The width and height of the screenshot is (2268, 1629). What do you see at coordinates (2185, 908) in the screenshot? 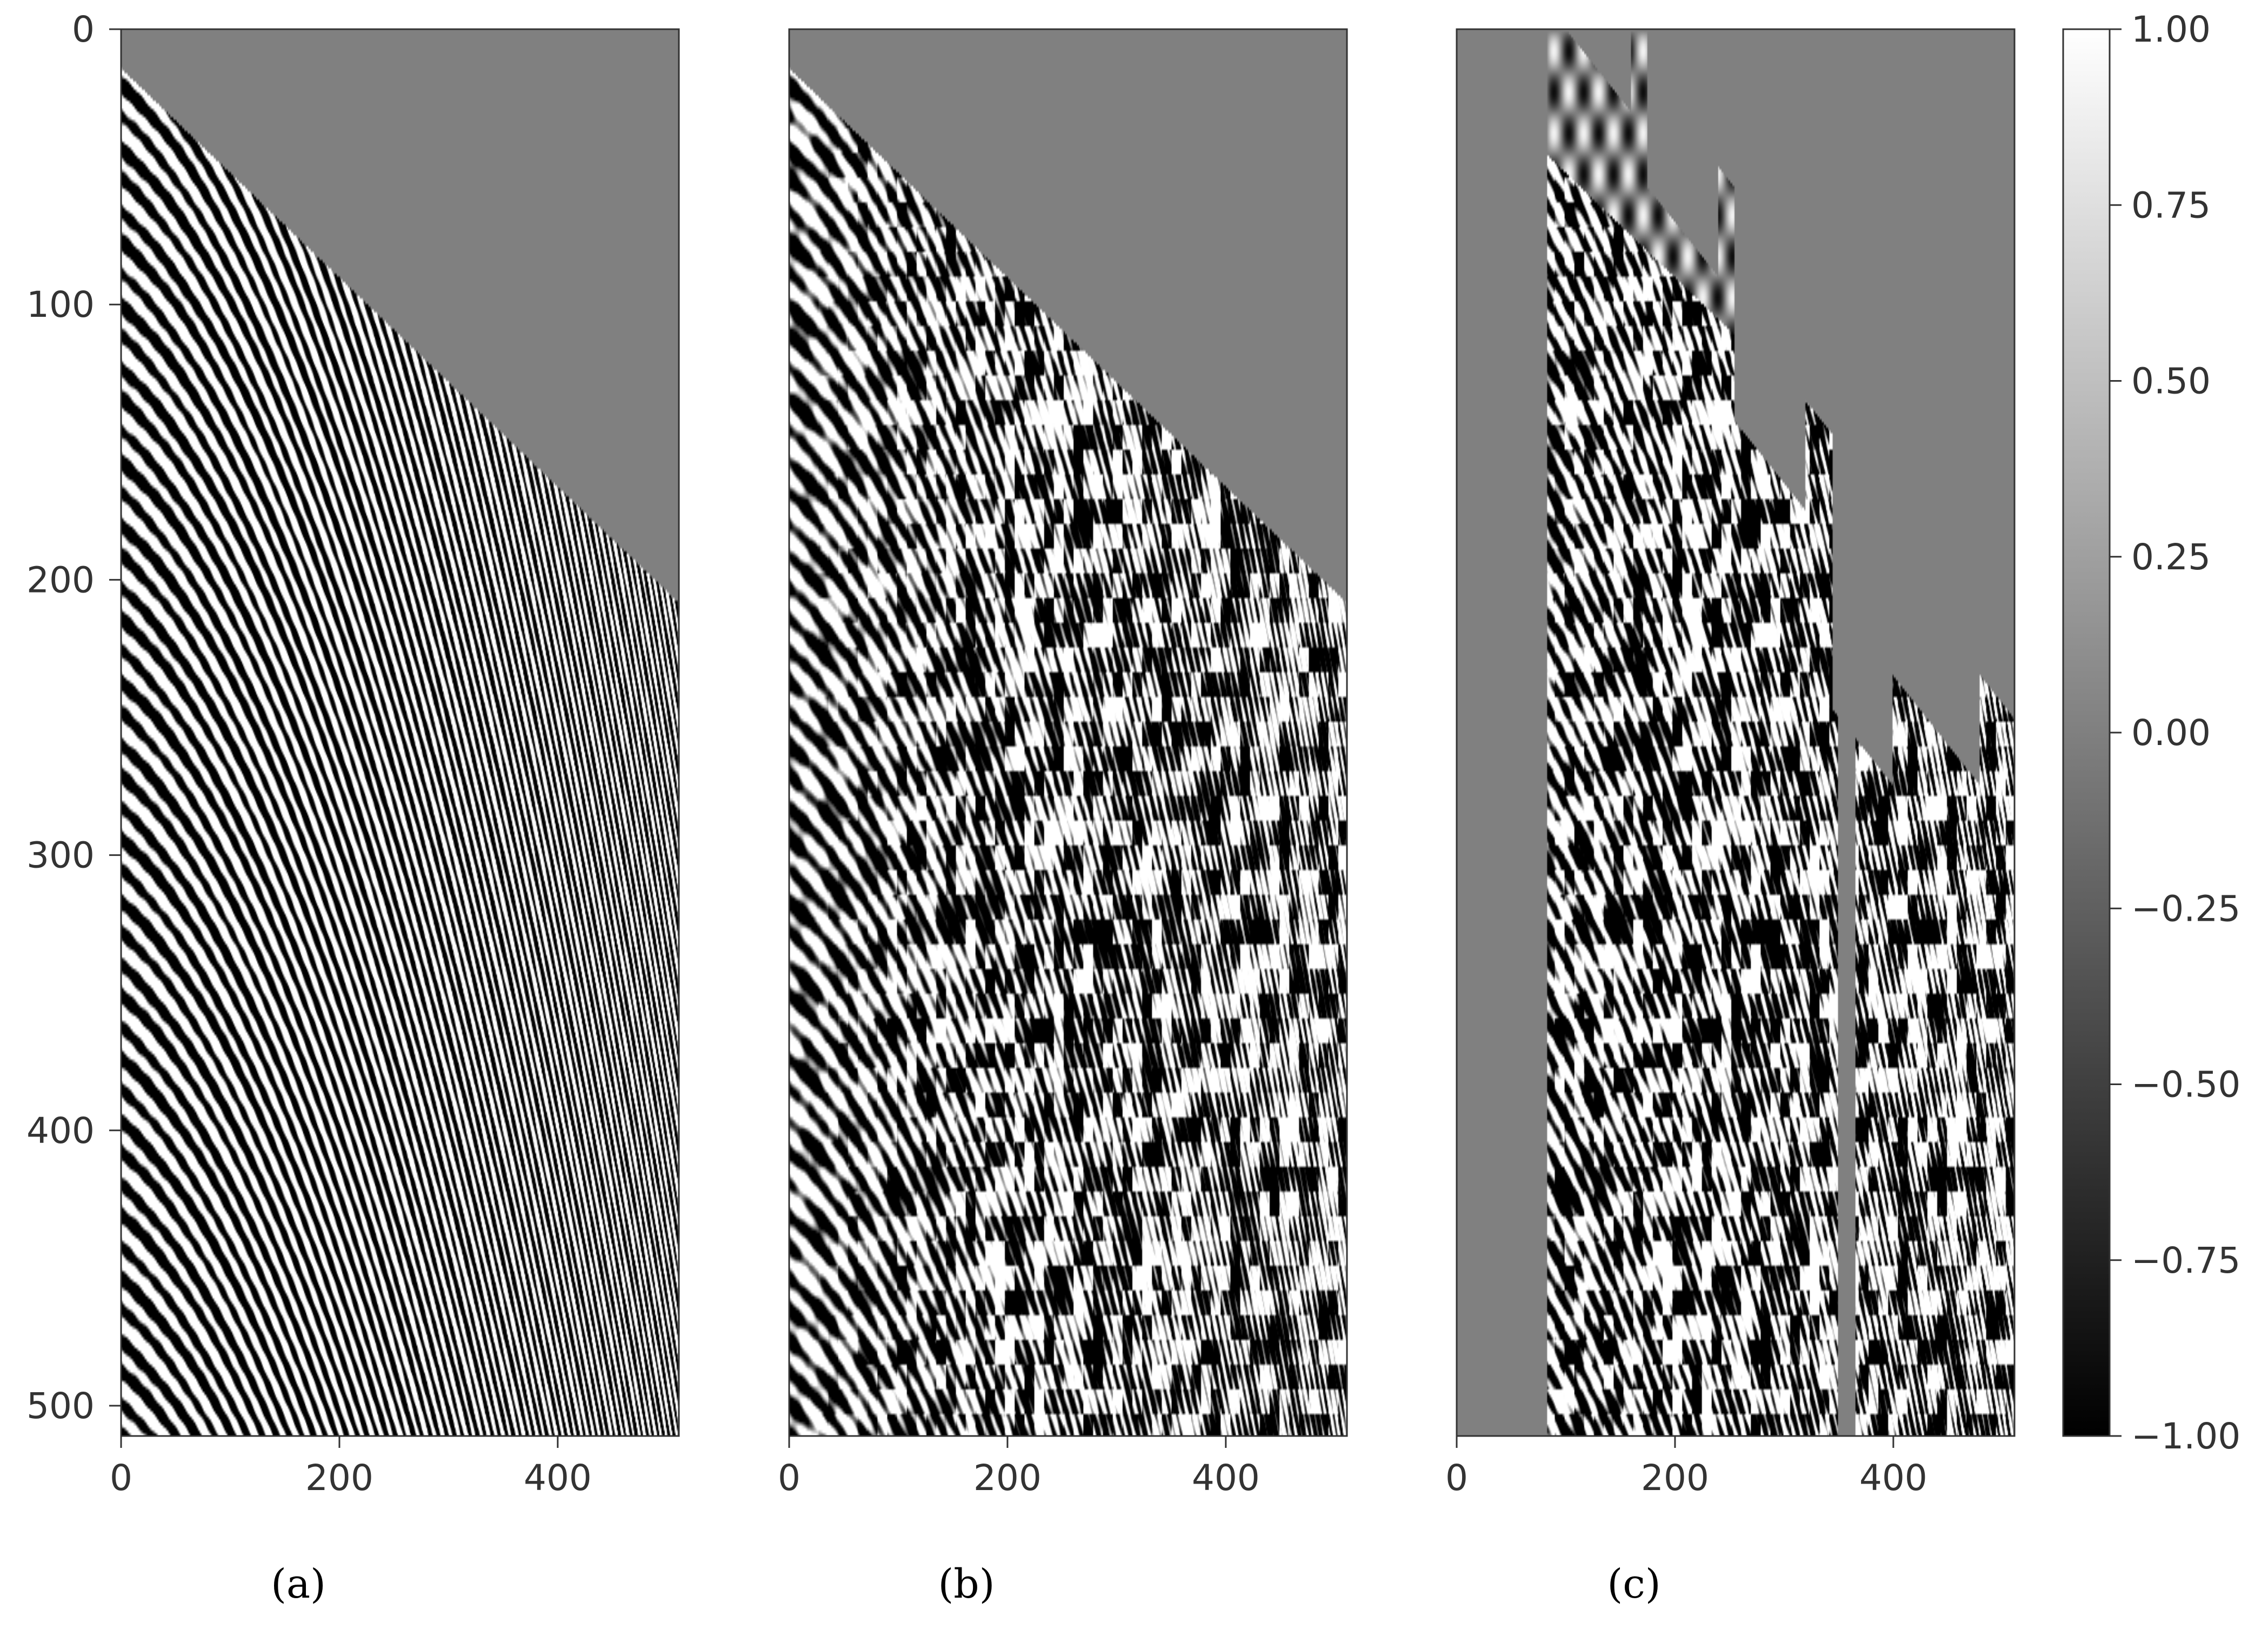
I see `colorbar-tick-label: −0.25` at bounding box center [2185, 908].